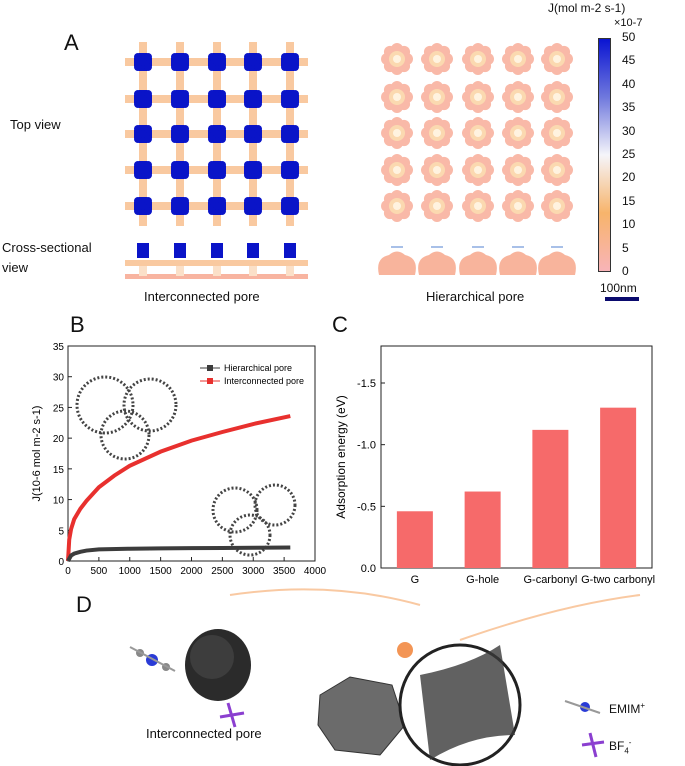 The width and height of the screenshot is (685, 766). Describe the element at coordinates (35, 124) in the screenshot. I see `top-view-label: Top view` at that location.